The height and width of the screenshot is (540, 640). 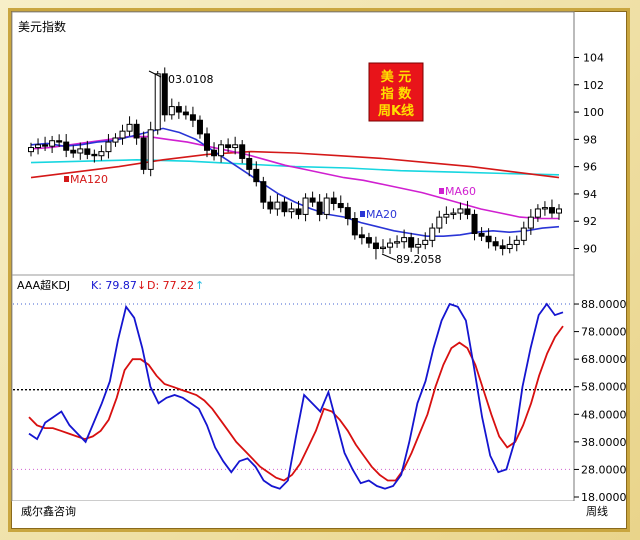 I want to click on kdj-name: AAA超KDJ, so click(x=43, y=285).